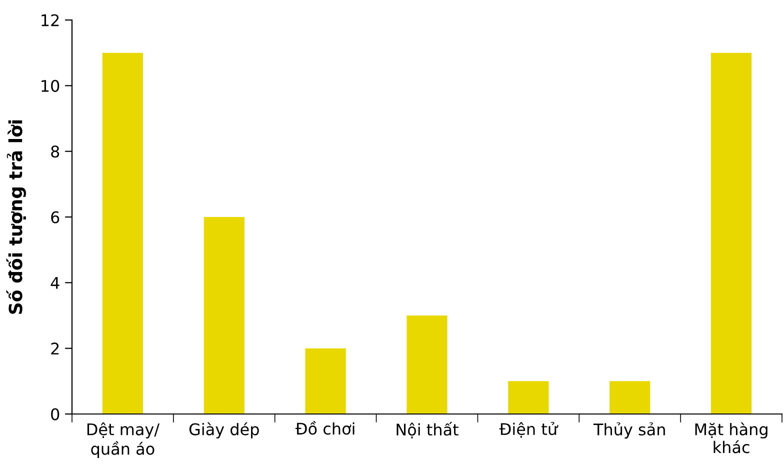 This screenshot has height=464, width=784. What do you see at coordinates (50, 20) in the screenshot?
I see `y-tick-label: 12` at bounding box center [50, 20].